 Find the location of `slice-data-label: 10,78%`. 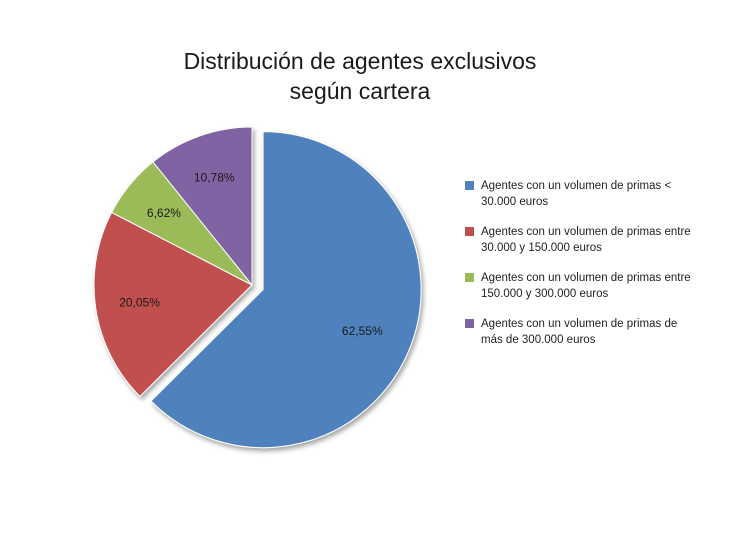

slice-data-label: 10,78% is located at coordinates (214, 178).